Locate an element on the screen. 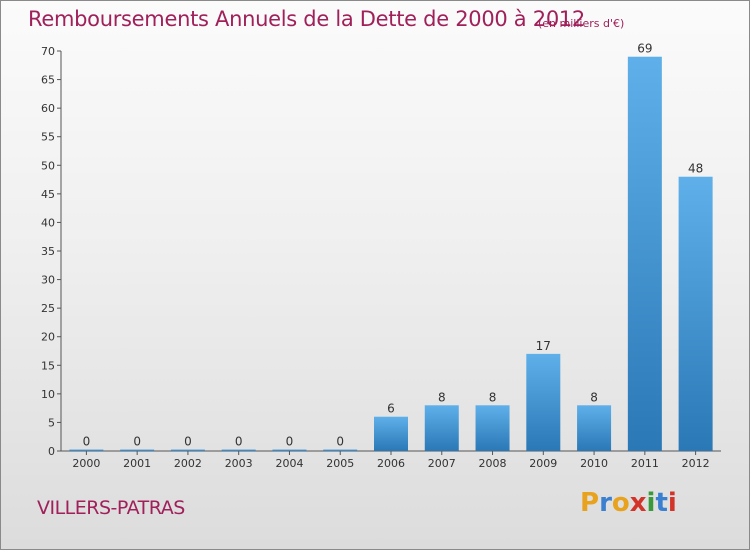 The image size is (750, 550). x-tick-label: 2007 is located at coordinates (442, 463).